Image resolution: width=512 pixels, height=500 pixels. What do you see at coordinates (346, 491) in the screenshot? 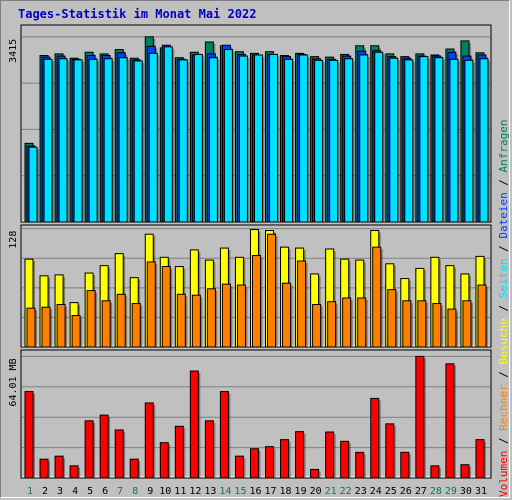
I see `x-tick-label: 22` at bounding box center [346, 491].